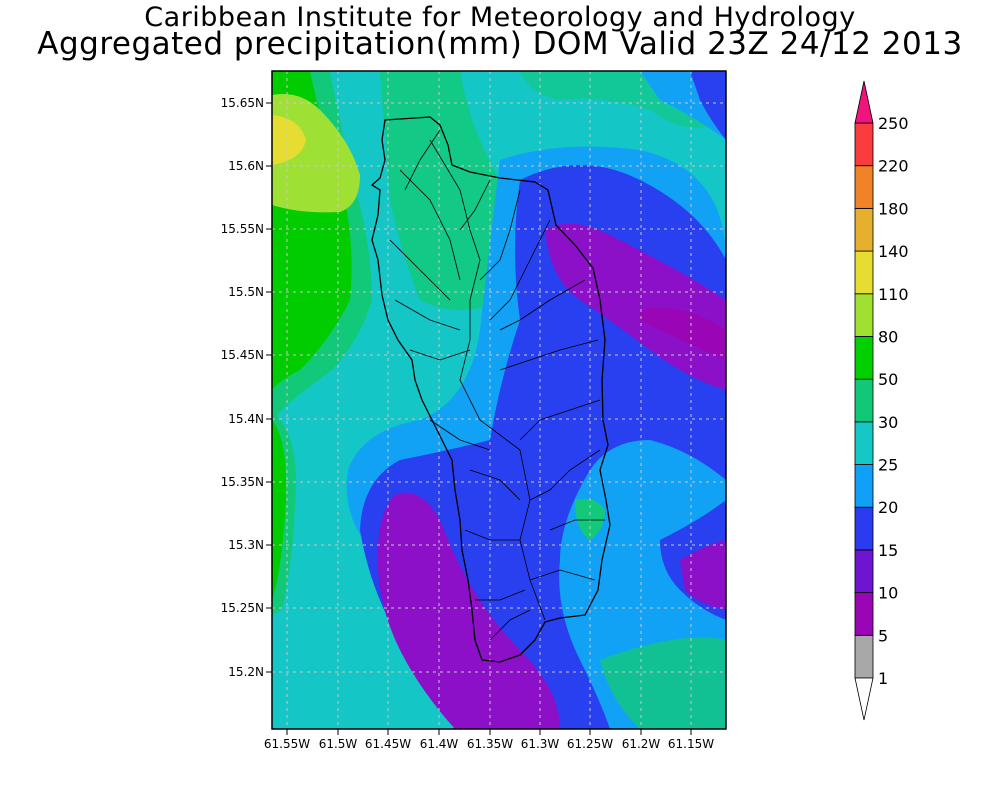 The height and width of the screenshot is (800, 1000). Describe the element at coordinates (468, 610) in the screenshot. I see `field-purple-south` at that location.